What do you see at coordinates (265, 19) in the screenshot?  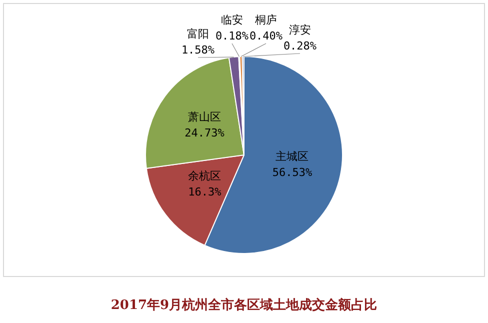 I see `slice-label: 桐庐` at bounding box center [265, 19].